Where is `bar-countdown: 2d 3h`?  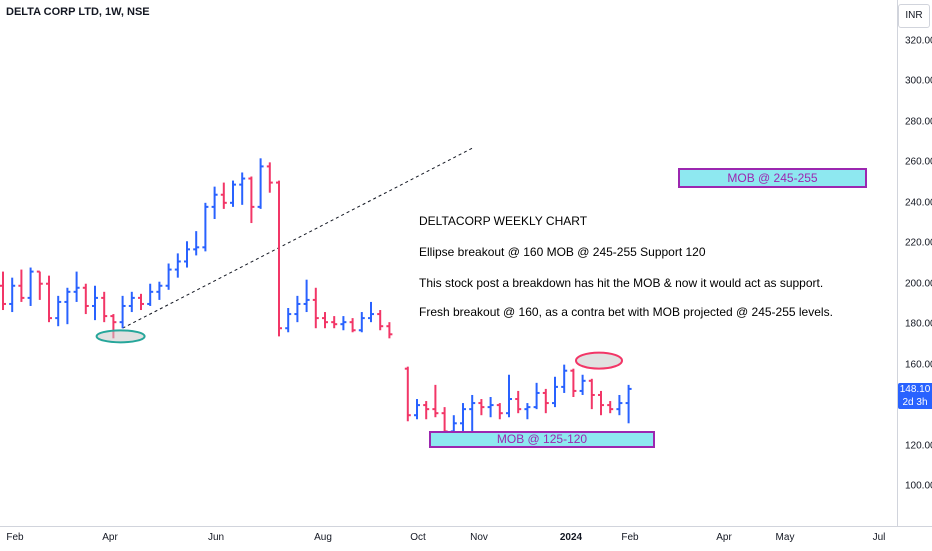
bar-countdown: 2d 3h is located at coordinates (915, 402).